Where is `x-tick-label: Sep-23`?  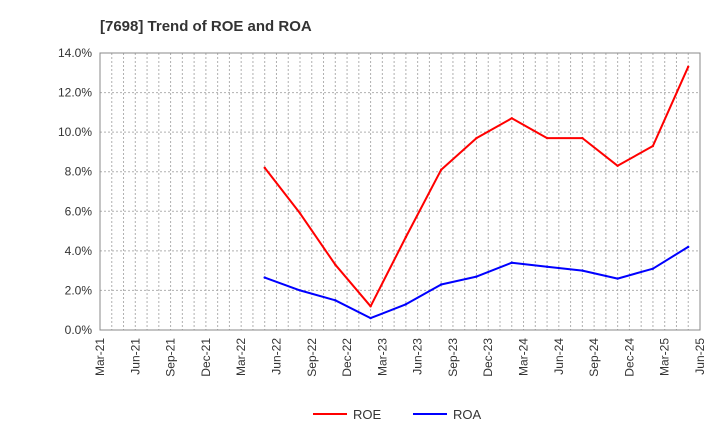 x-tick-label: Sep-23 is located at coordinates (453, 357).